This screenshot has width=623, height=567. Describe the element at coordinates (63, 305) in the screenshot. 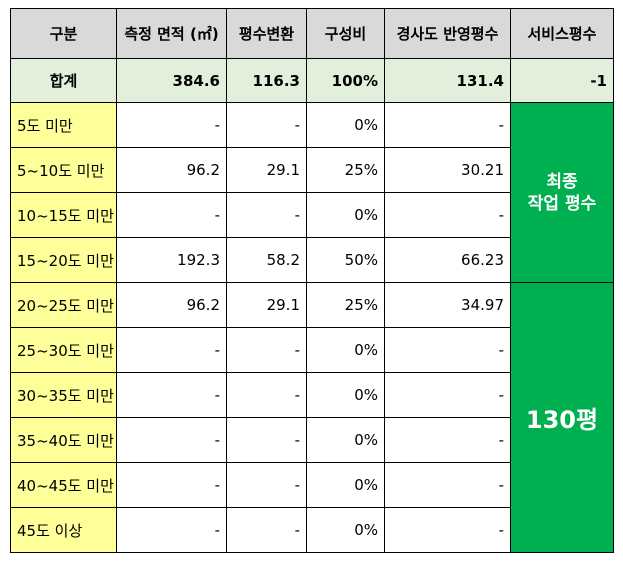

I see `row-label: 20~25도 미만` at that location.